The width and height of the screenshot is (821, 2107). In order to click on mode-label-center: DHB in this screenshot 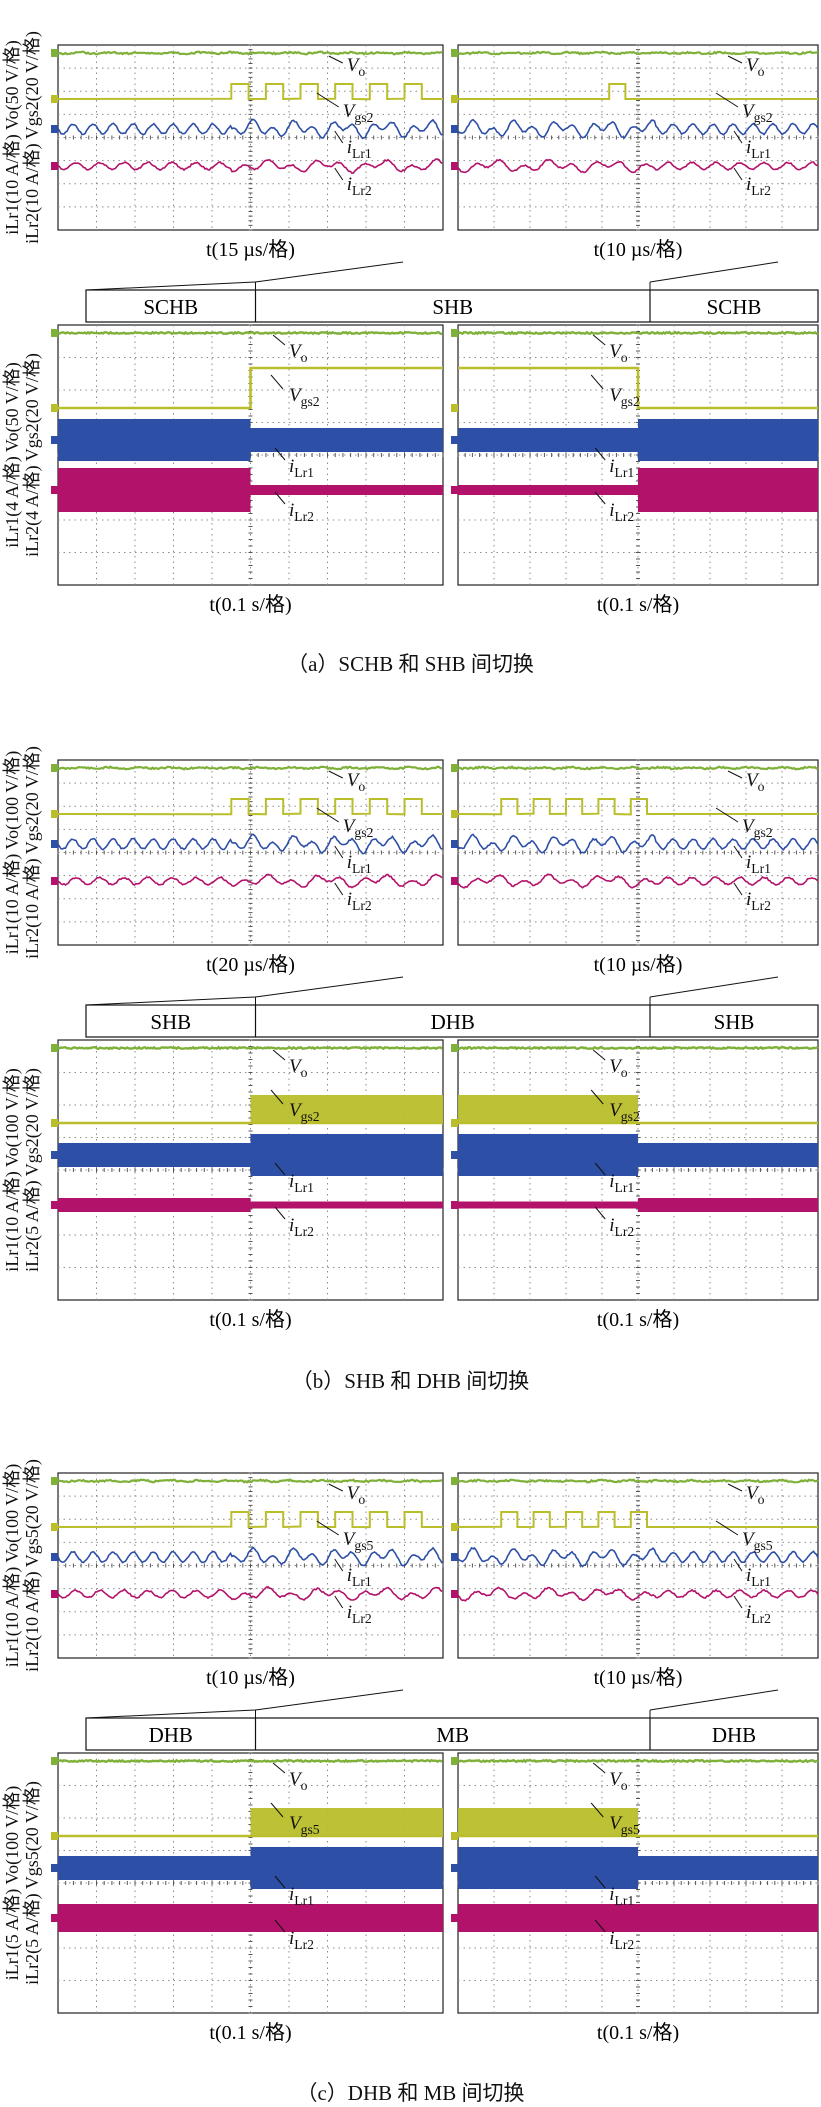, I will do `click(453, 1022)`.